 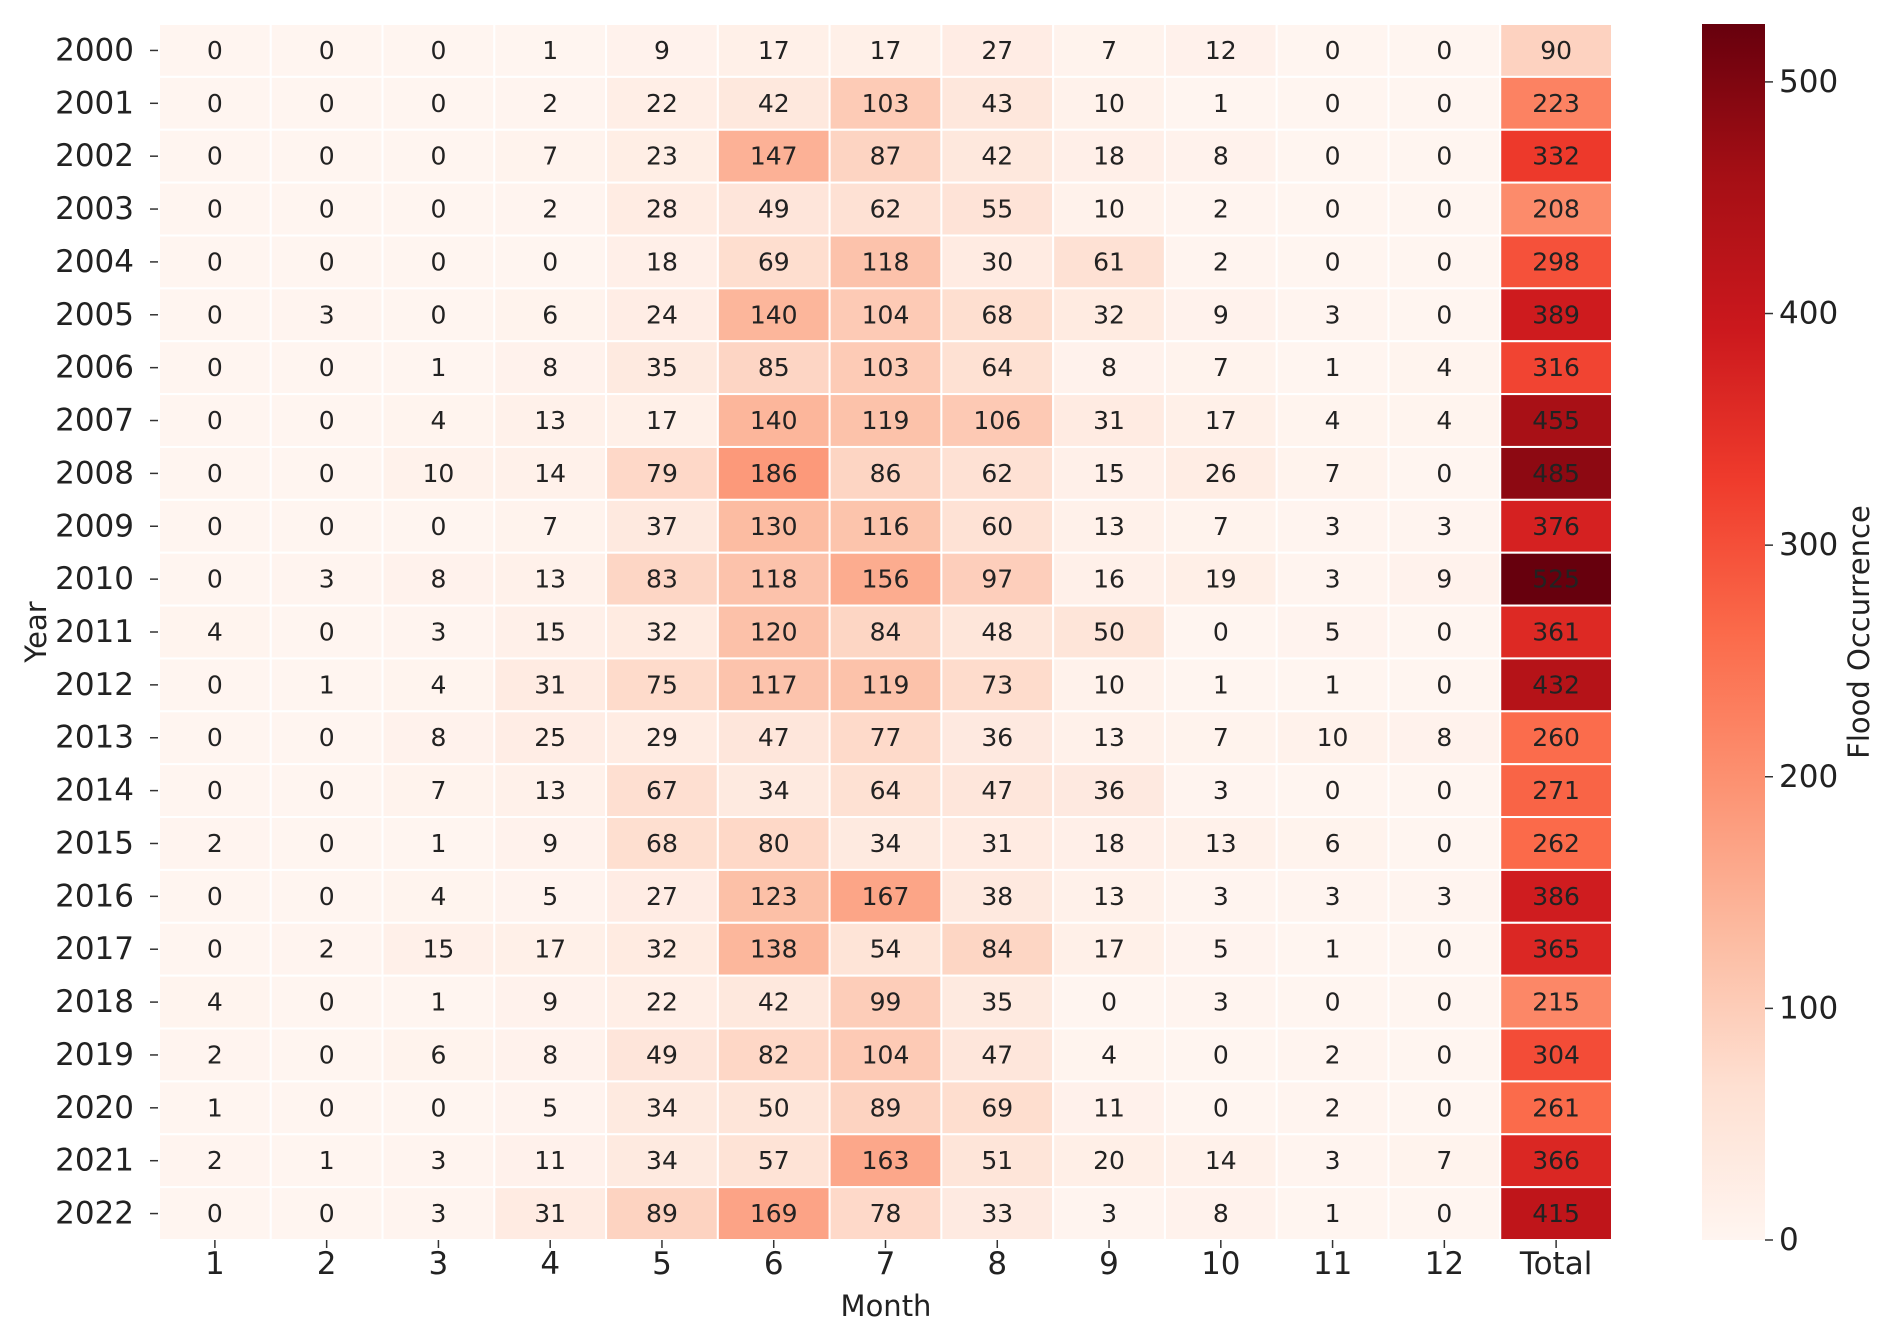 What do you see at coordinates (1109, 1160) in the screenshot?
I see `cell-label: 20` at bounding box center [1109, 1160].